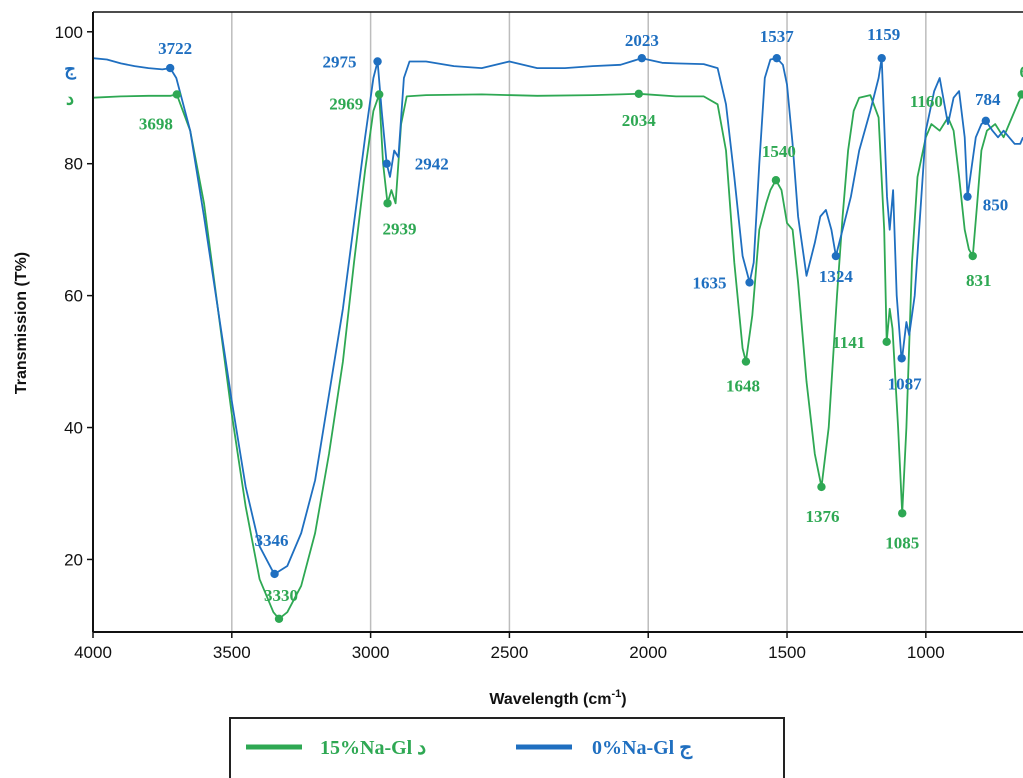 This screenshot has width=1023, height=778. I want to click on x-axis-title: Wavelength (cm-1), so click(557, 698).